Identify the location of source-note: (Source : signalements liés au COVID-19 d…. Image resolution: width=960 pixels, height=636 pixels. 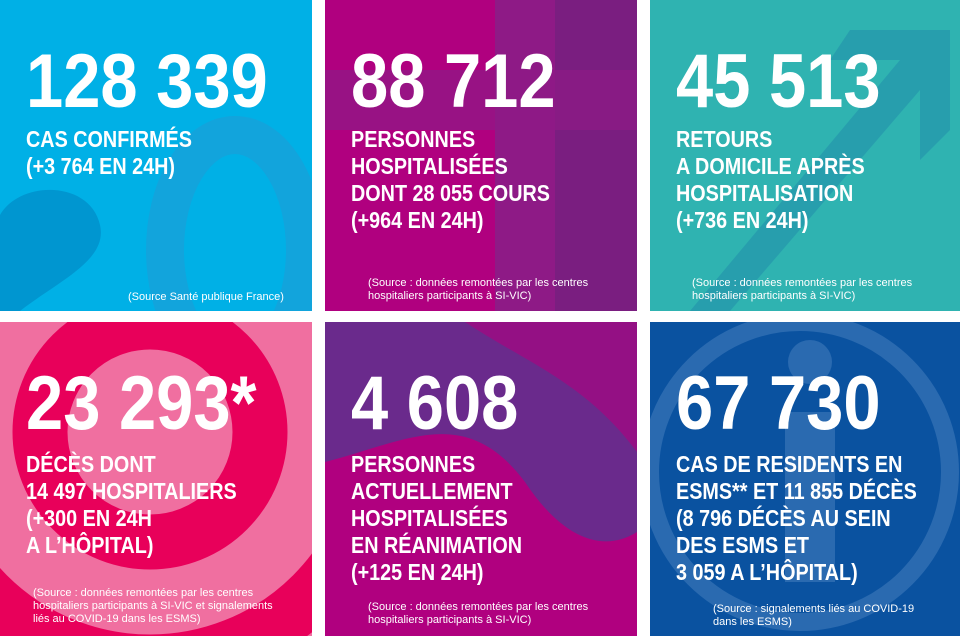
(814, 615).